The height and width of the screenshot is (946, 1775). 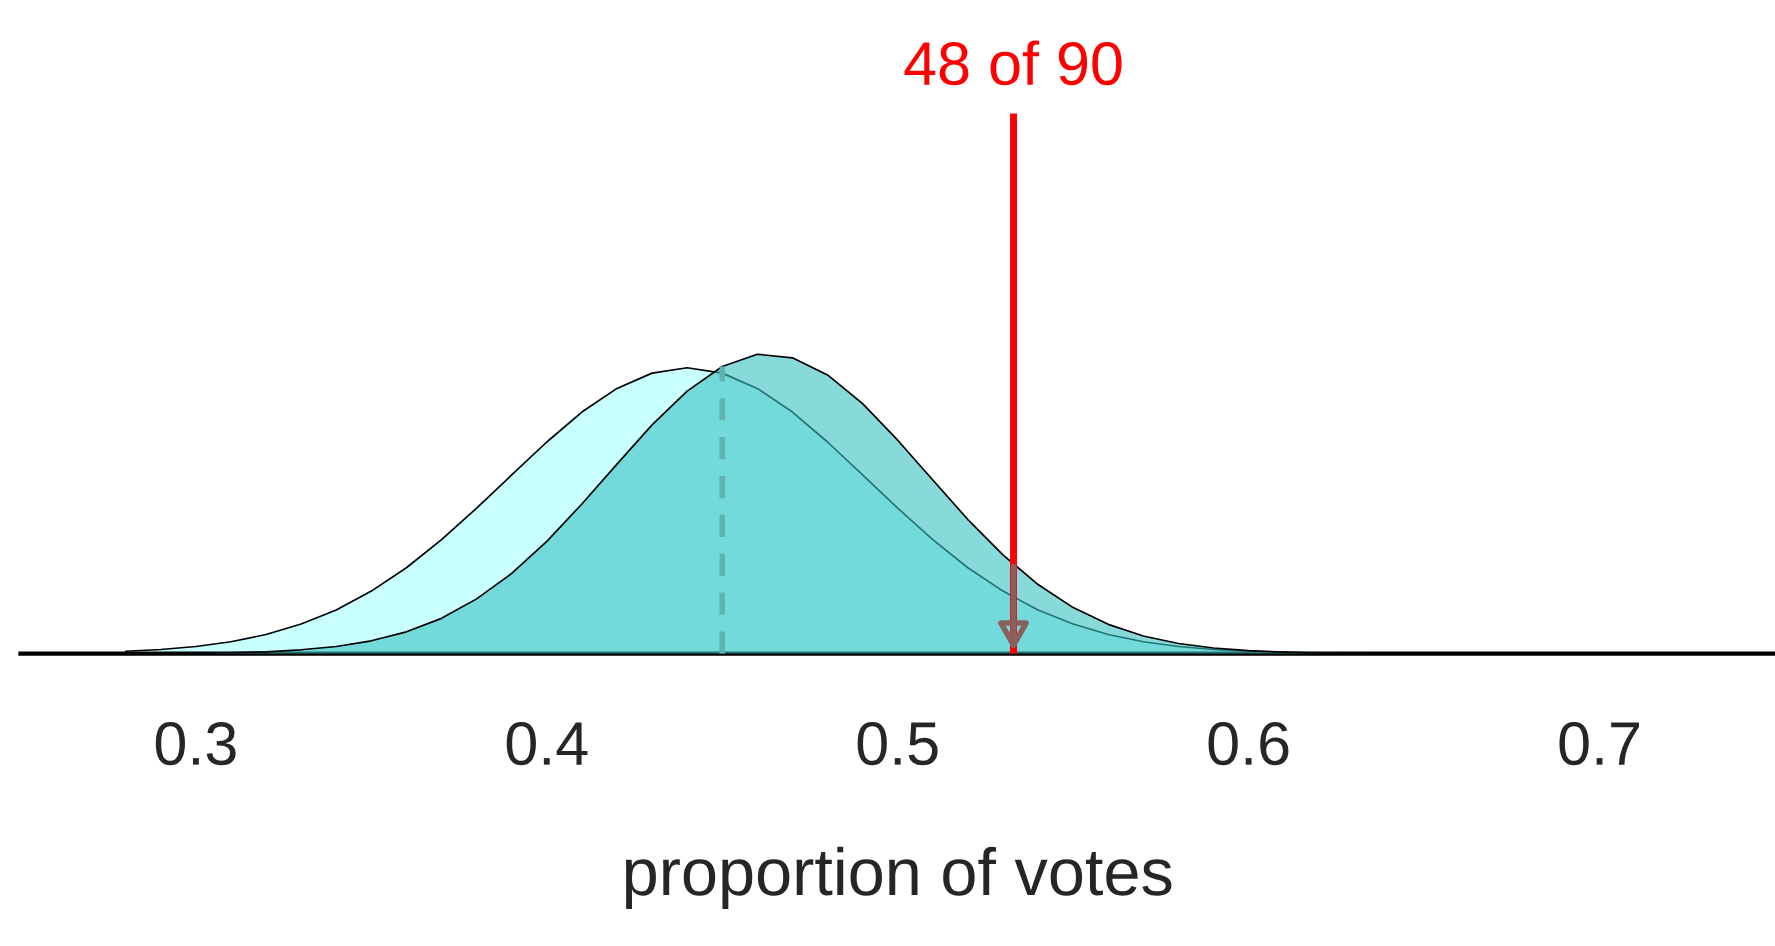 I want to click on x-tick-label: 0.6, so click(x=1248, y=743).